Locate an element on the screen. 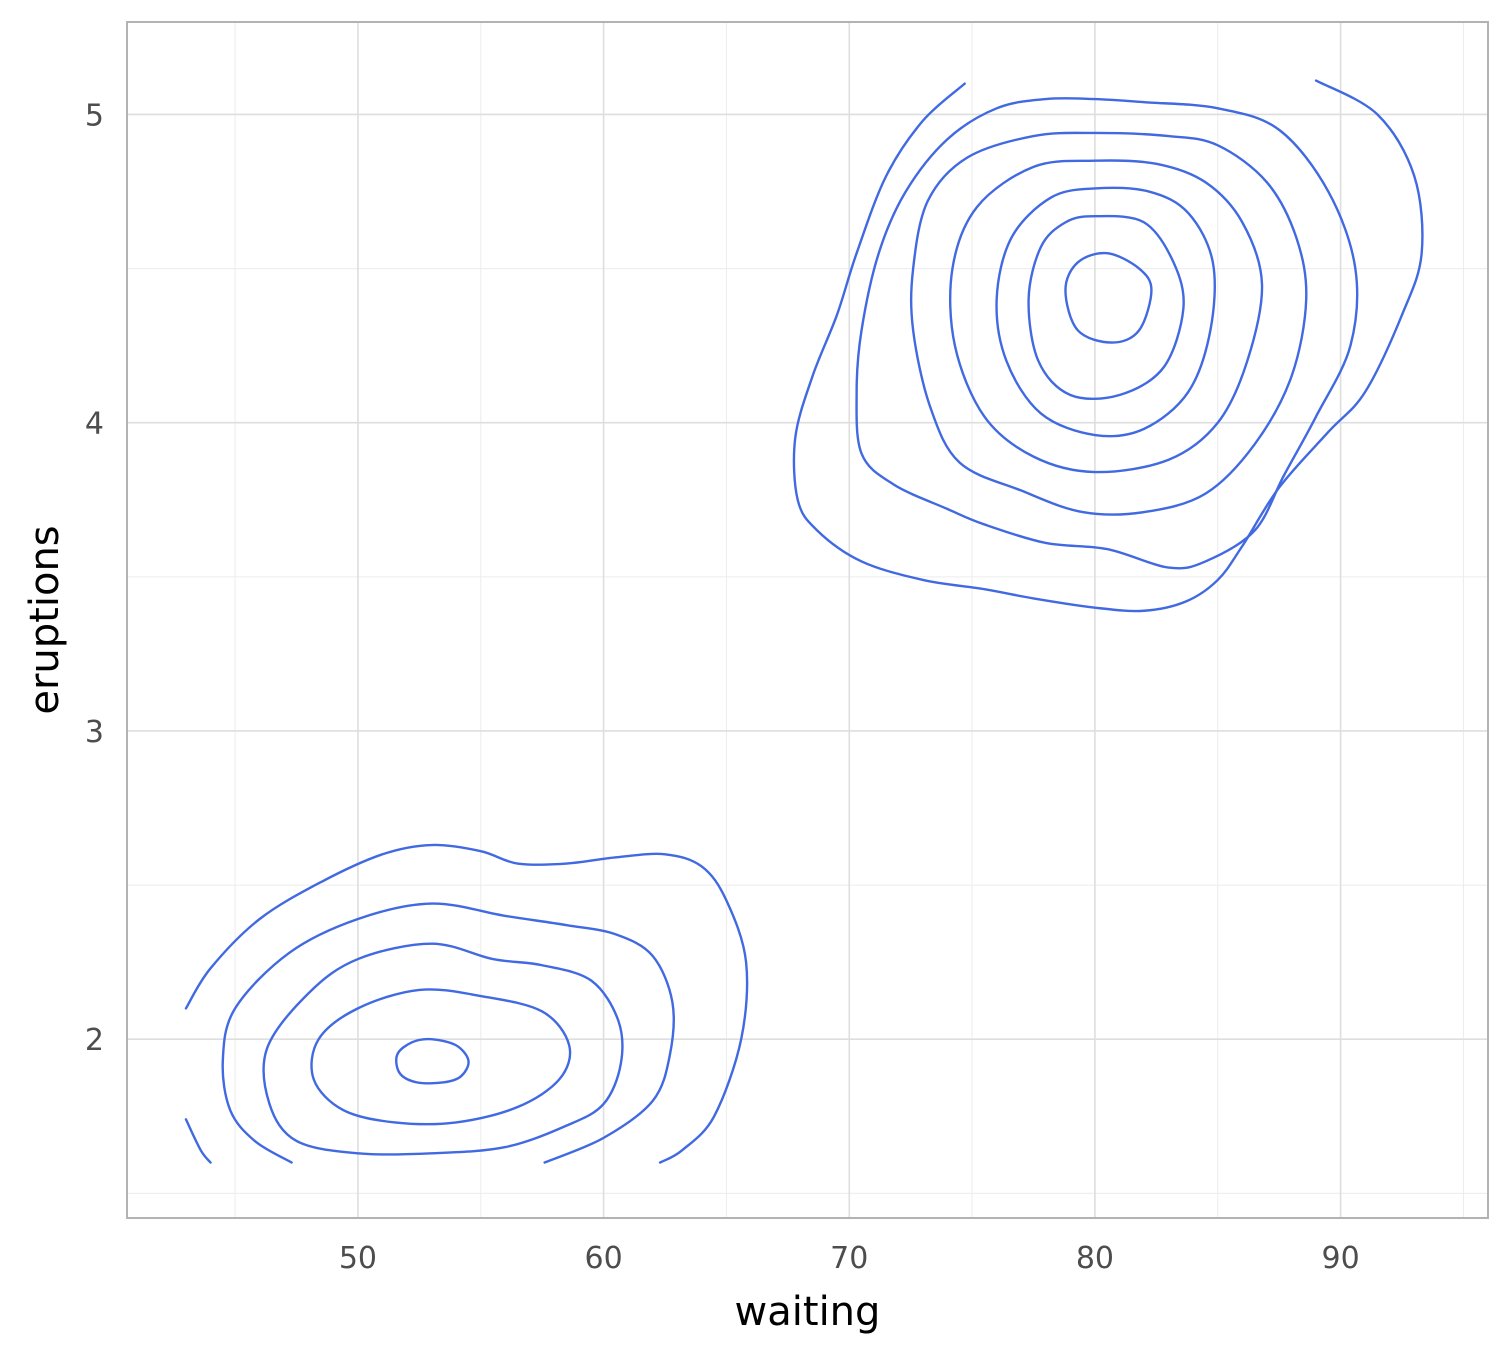 Image resolution: width=1512 pixels, height=1360 pixels. x-tick-label-0: 50 is located at coordinates (358, 1258).